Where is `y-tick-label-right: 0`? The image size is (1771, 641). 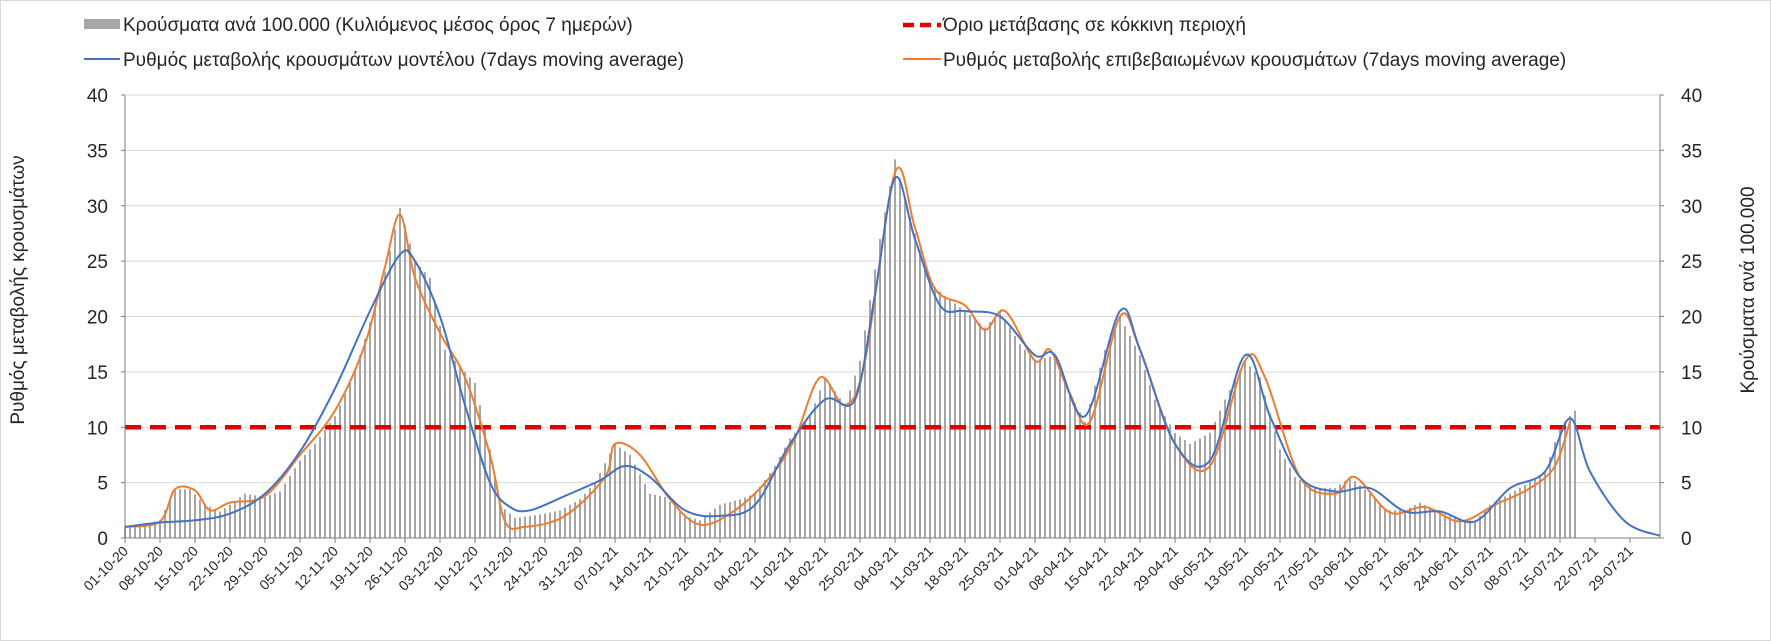 y-tick-label-right: 0 is located at coordinates (1686, 539).